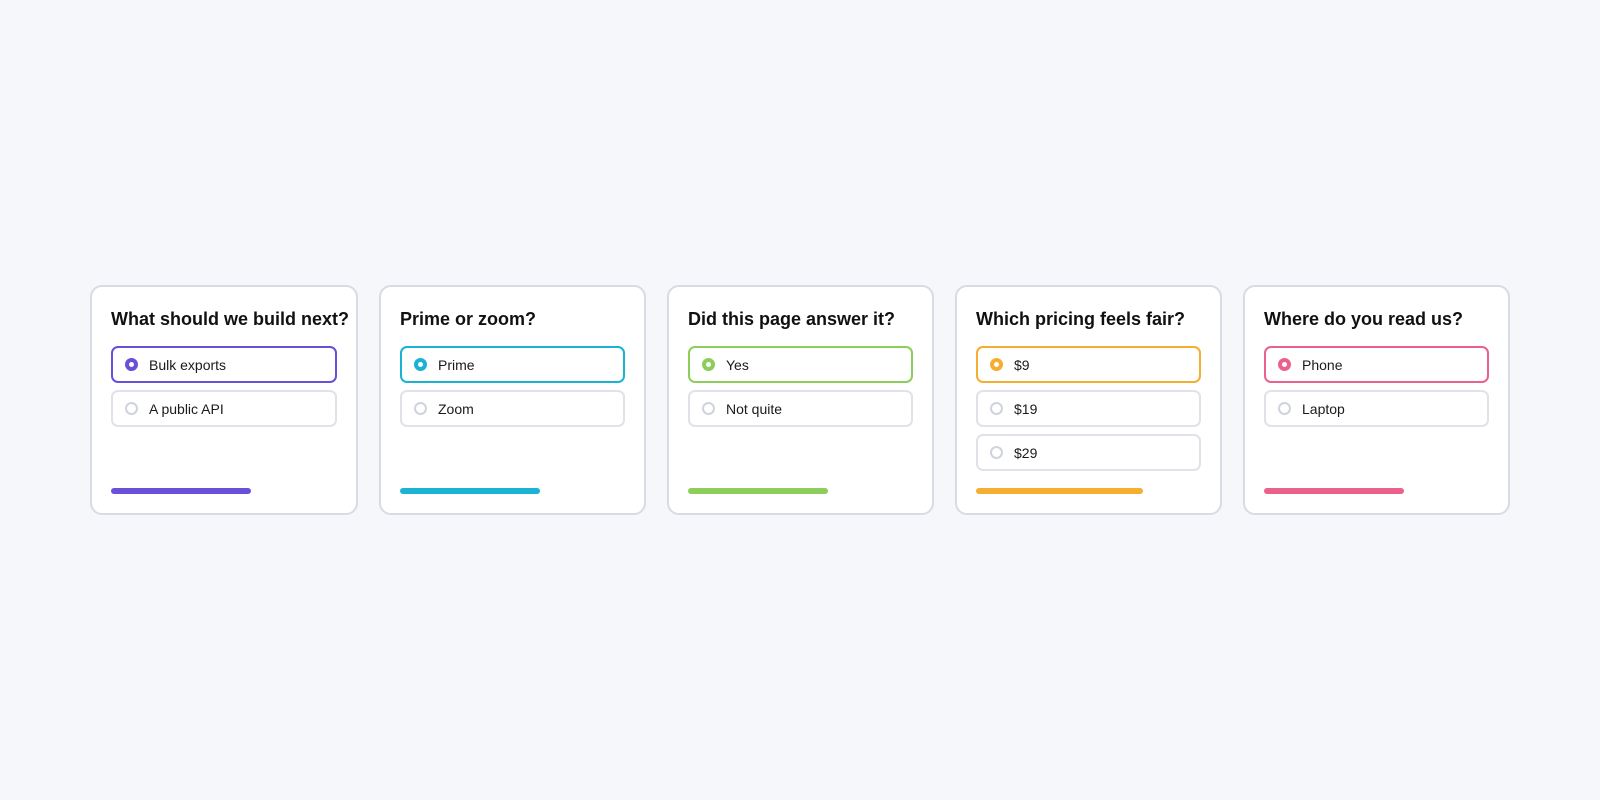 This screenshot has width=1600, height=800. I want to click on poll-option-label: Laptop, so click(1323, 408).